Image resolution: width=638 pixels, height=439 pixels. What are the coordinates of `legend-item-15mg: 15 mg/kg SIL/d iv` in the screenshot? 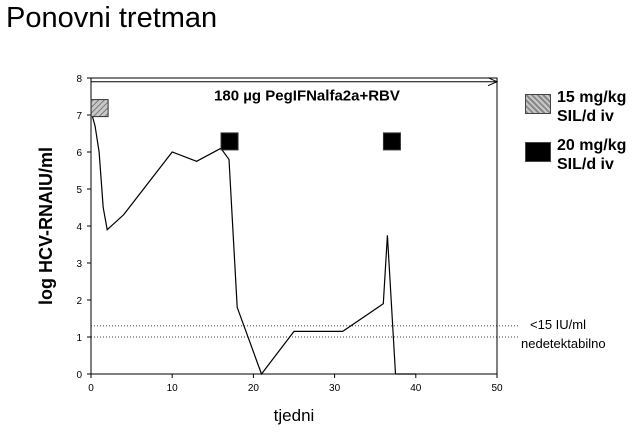 It's located at (581, 107).